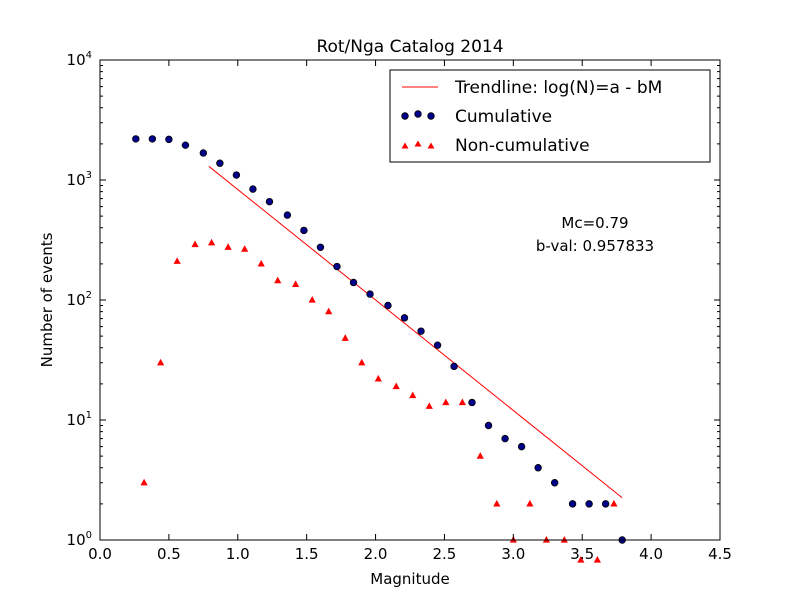 This screenshot has height=600, width=800. Describe the element at coordinates (513, 554) in the screenshot. I see `x-tick-label: 3.0` at that location.